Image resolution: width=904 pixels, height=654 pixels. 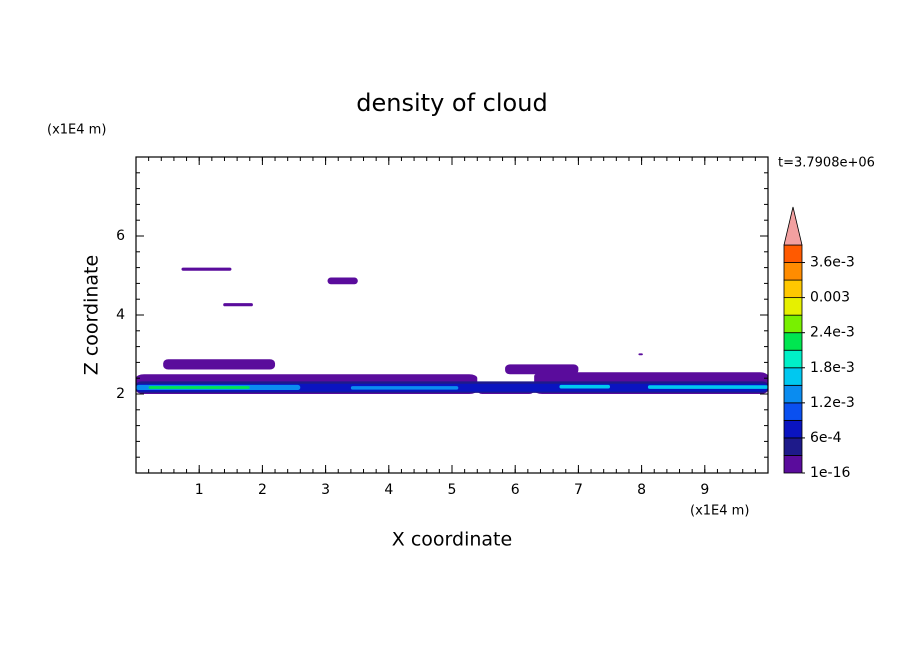 What do you see at coordinates (92, 315) in the screenshot?
I see `y-axis-label: Z coordinate` at bounding box center [92, 315].